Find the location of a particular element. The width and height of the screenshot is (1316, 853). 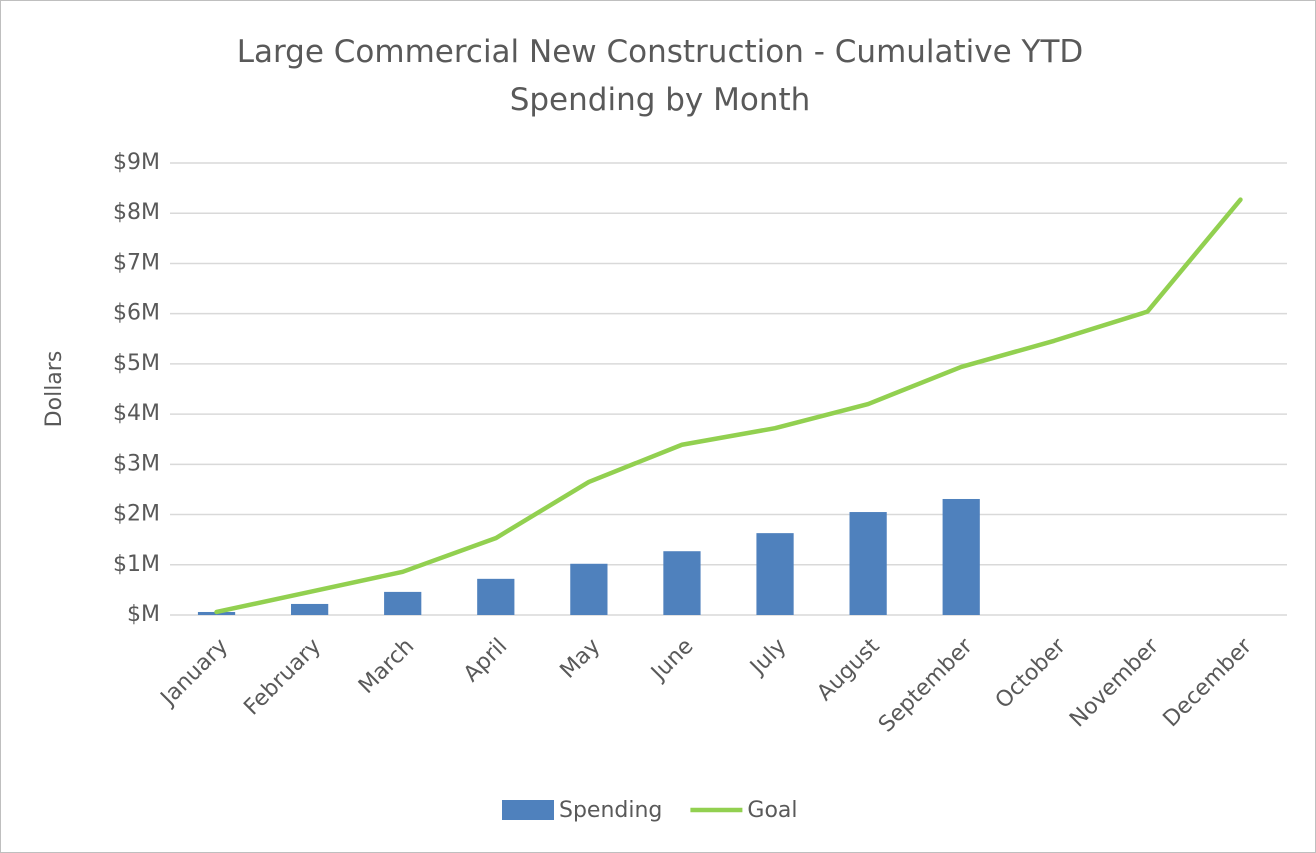

y-tick-label: $1M is located at coordinates (136, 564).